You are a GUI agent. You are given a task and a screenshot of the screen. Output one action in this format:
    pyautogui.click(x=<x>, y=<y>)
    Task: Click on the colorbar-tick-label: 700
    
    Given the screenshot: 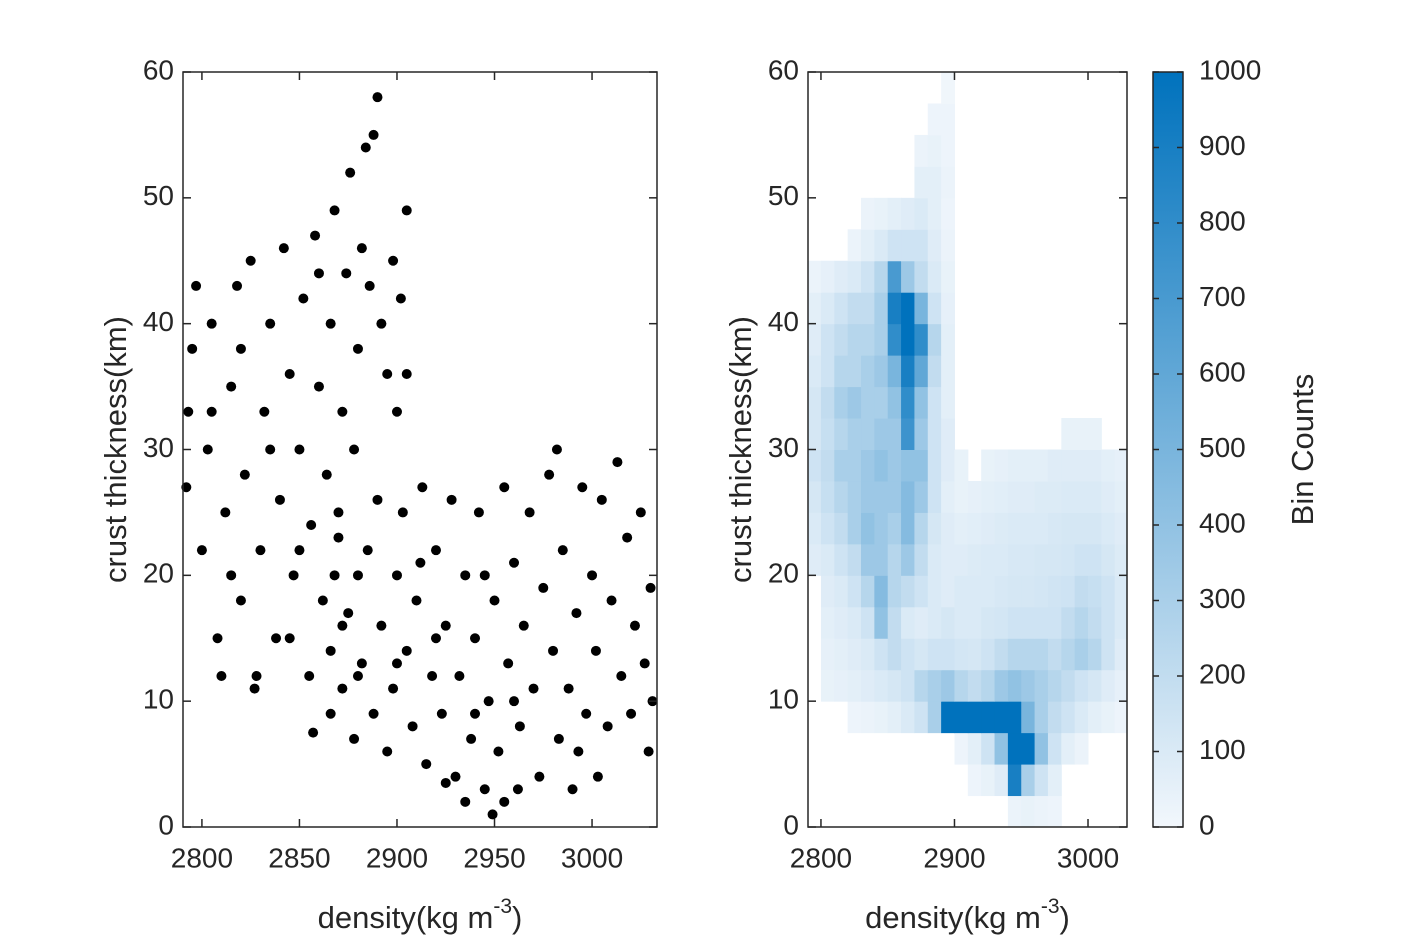 What is the action you would take?
    pyautogui.click(x=1222, y=296)
    